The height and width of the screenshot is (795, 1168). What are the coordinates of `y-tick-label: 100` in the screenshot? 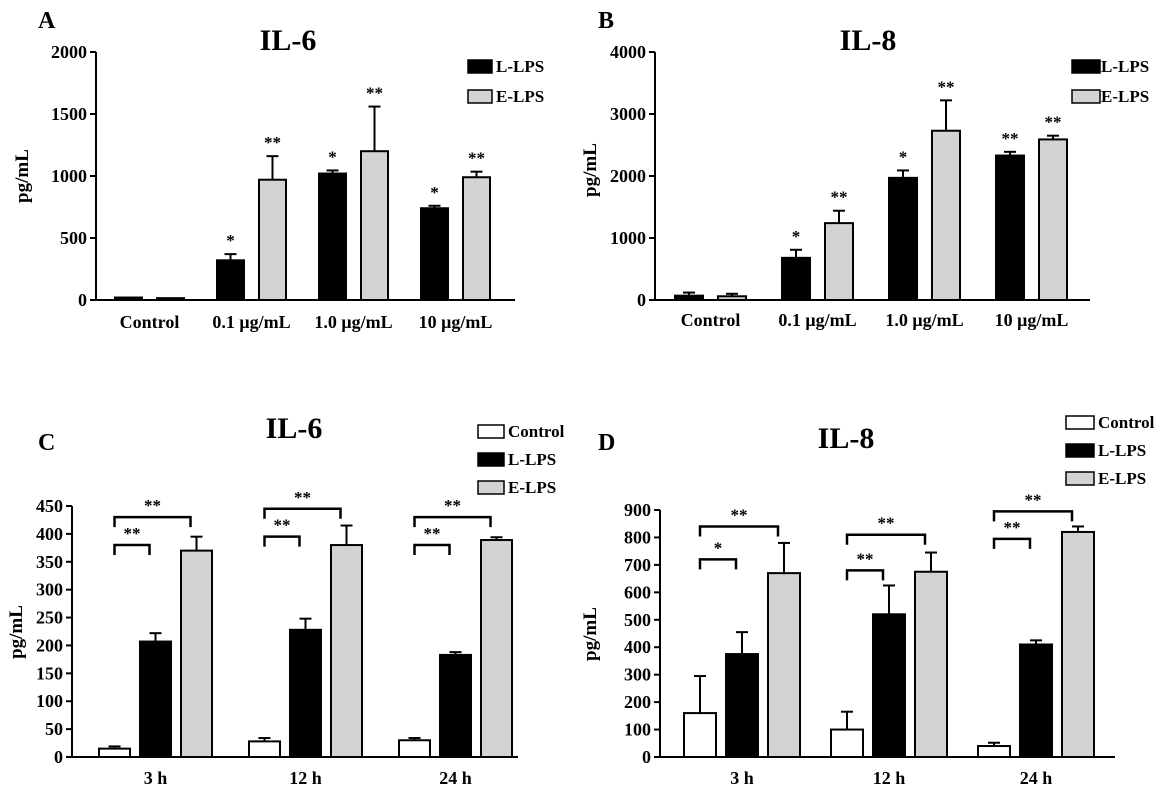 It's located at (637, 730).